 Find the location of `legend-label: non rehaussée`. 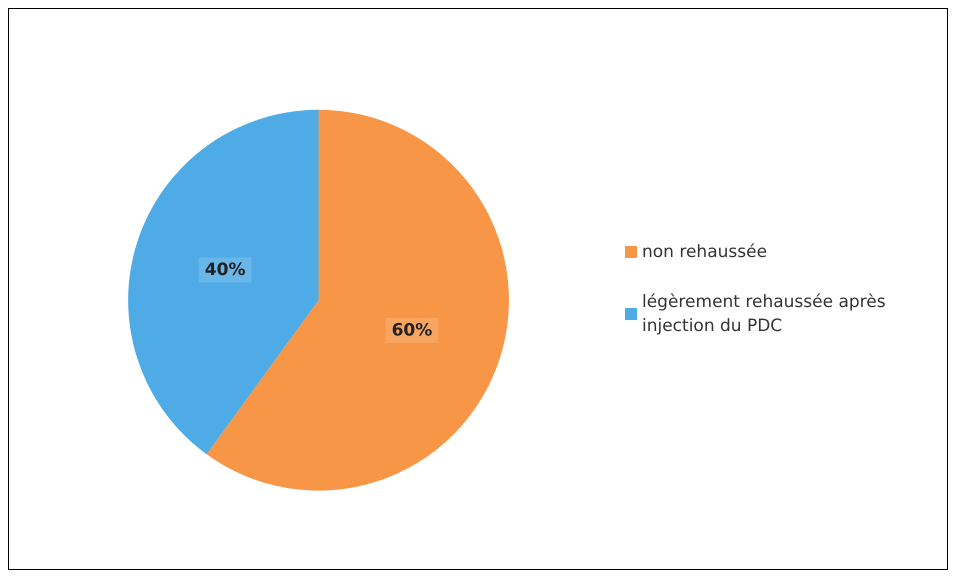

legend-label: non rehaussée is located at coordinates (705, 252).